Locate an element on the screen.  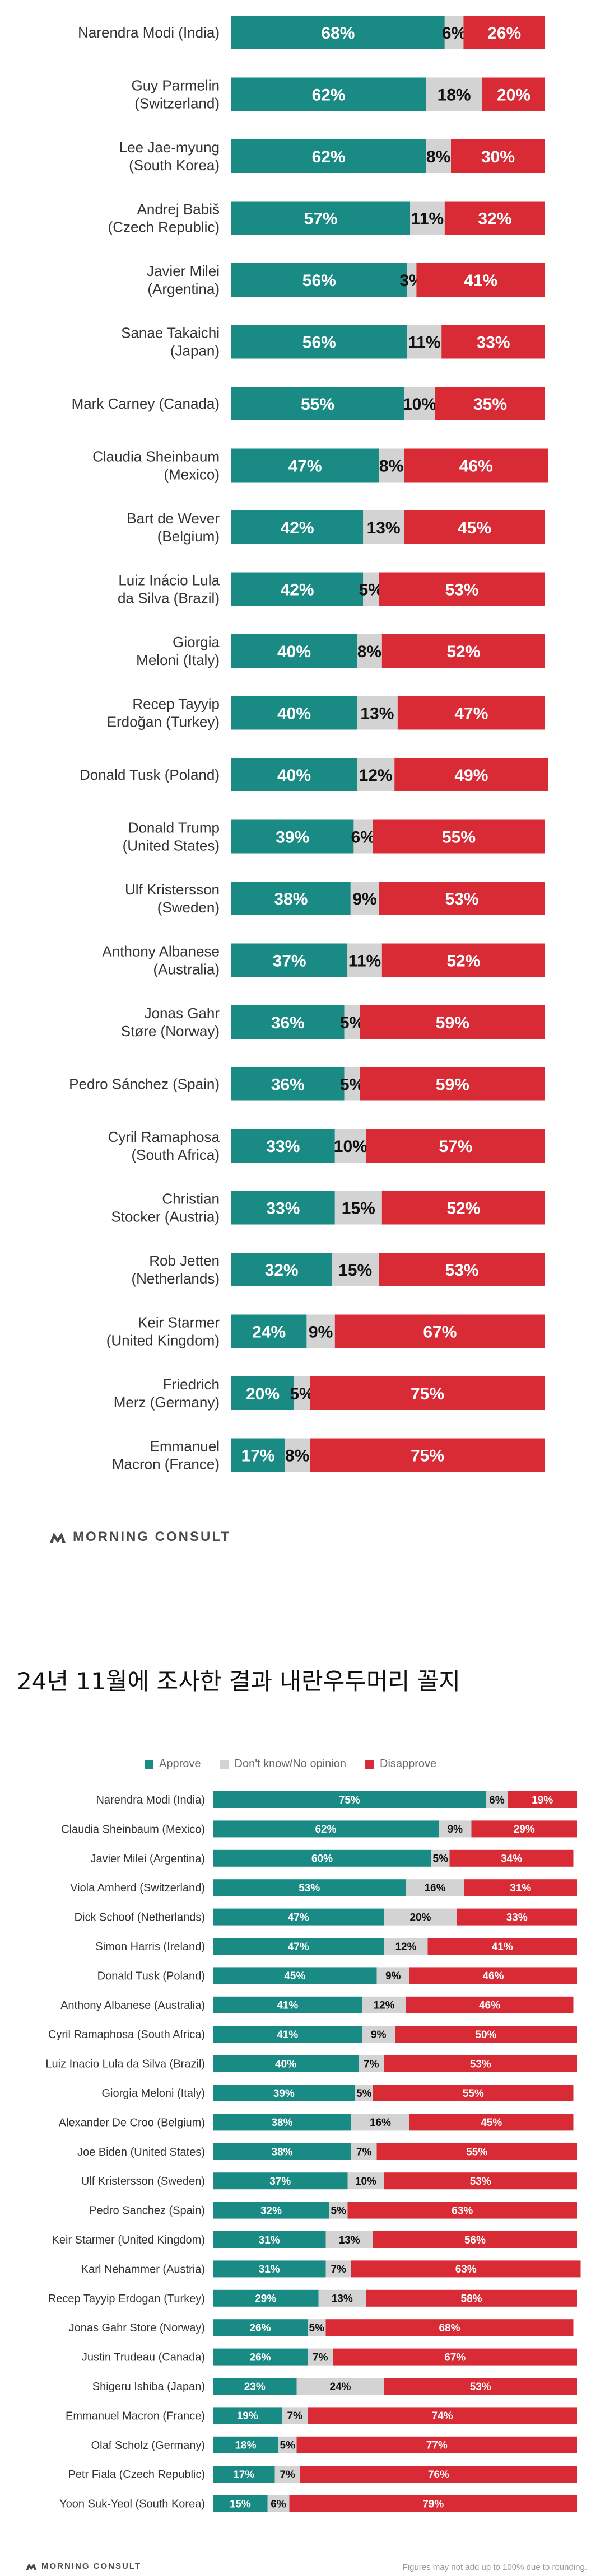
category-label: Andrej Babiš (Czech Republic) is located at coordinates (164, 218).